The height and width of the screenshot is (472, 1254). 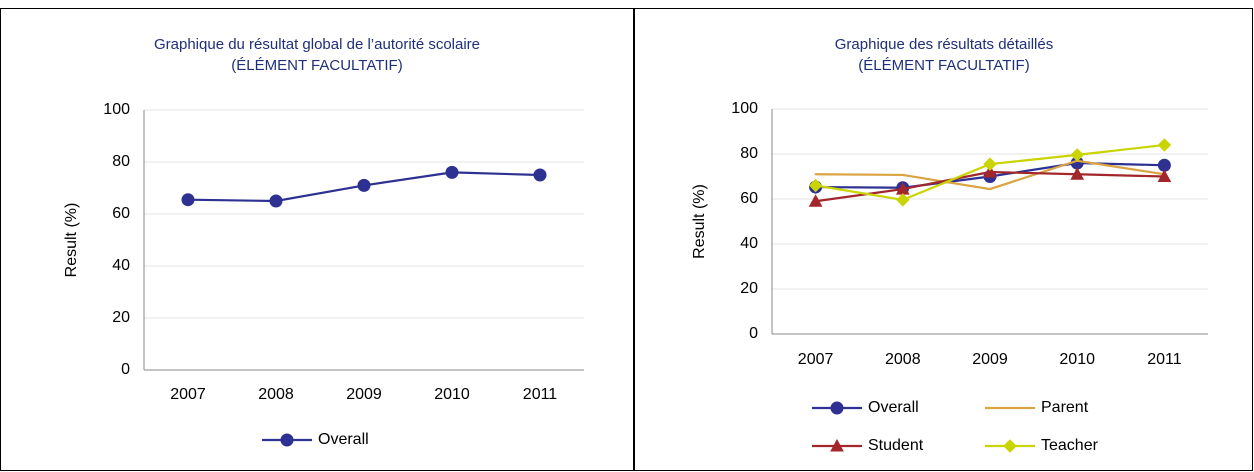 What do you see at coordinates (896, 445) in the screenshot?
I see `legend-label: Student` at bounding box center [896, 445].